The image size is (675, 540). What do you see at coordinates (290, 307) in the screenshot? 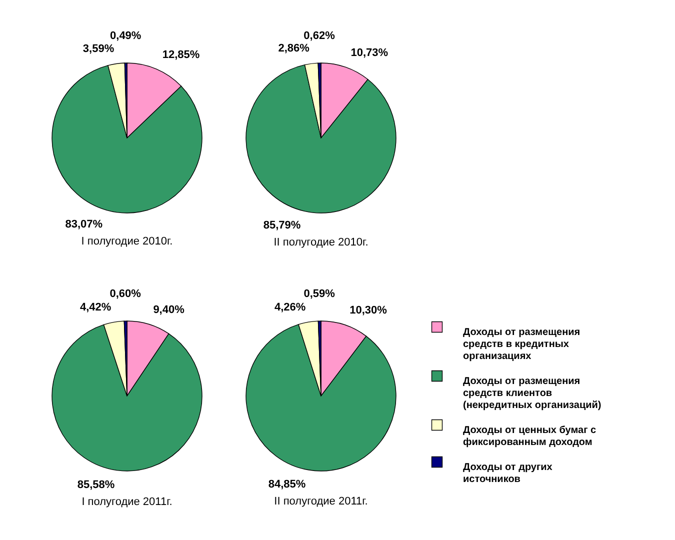
I see `data-label: 4,26%` at bounding box center [290, 307].